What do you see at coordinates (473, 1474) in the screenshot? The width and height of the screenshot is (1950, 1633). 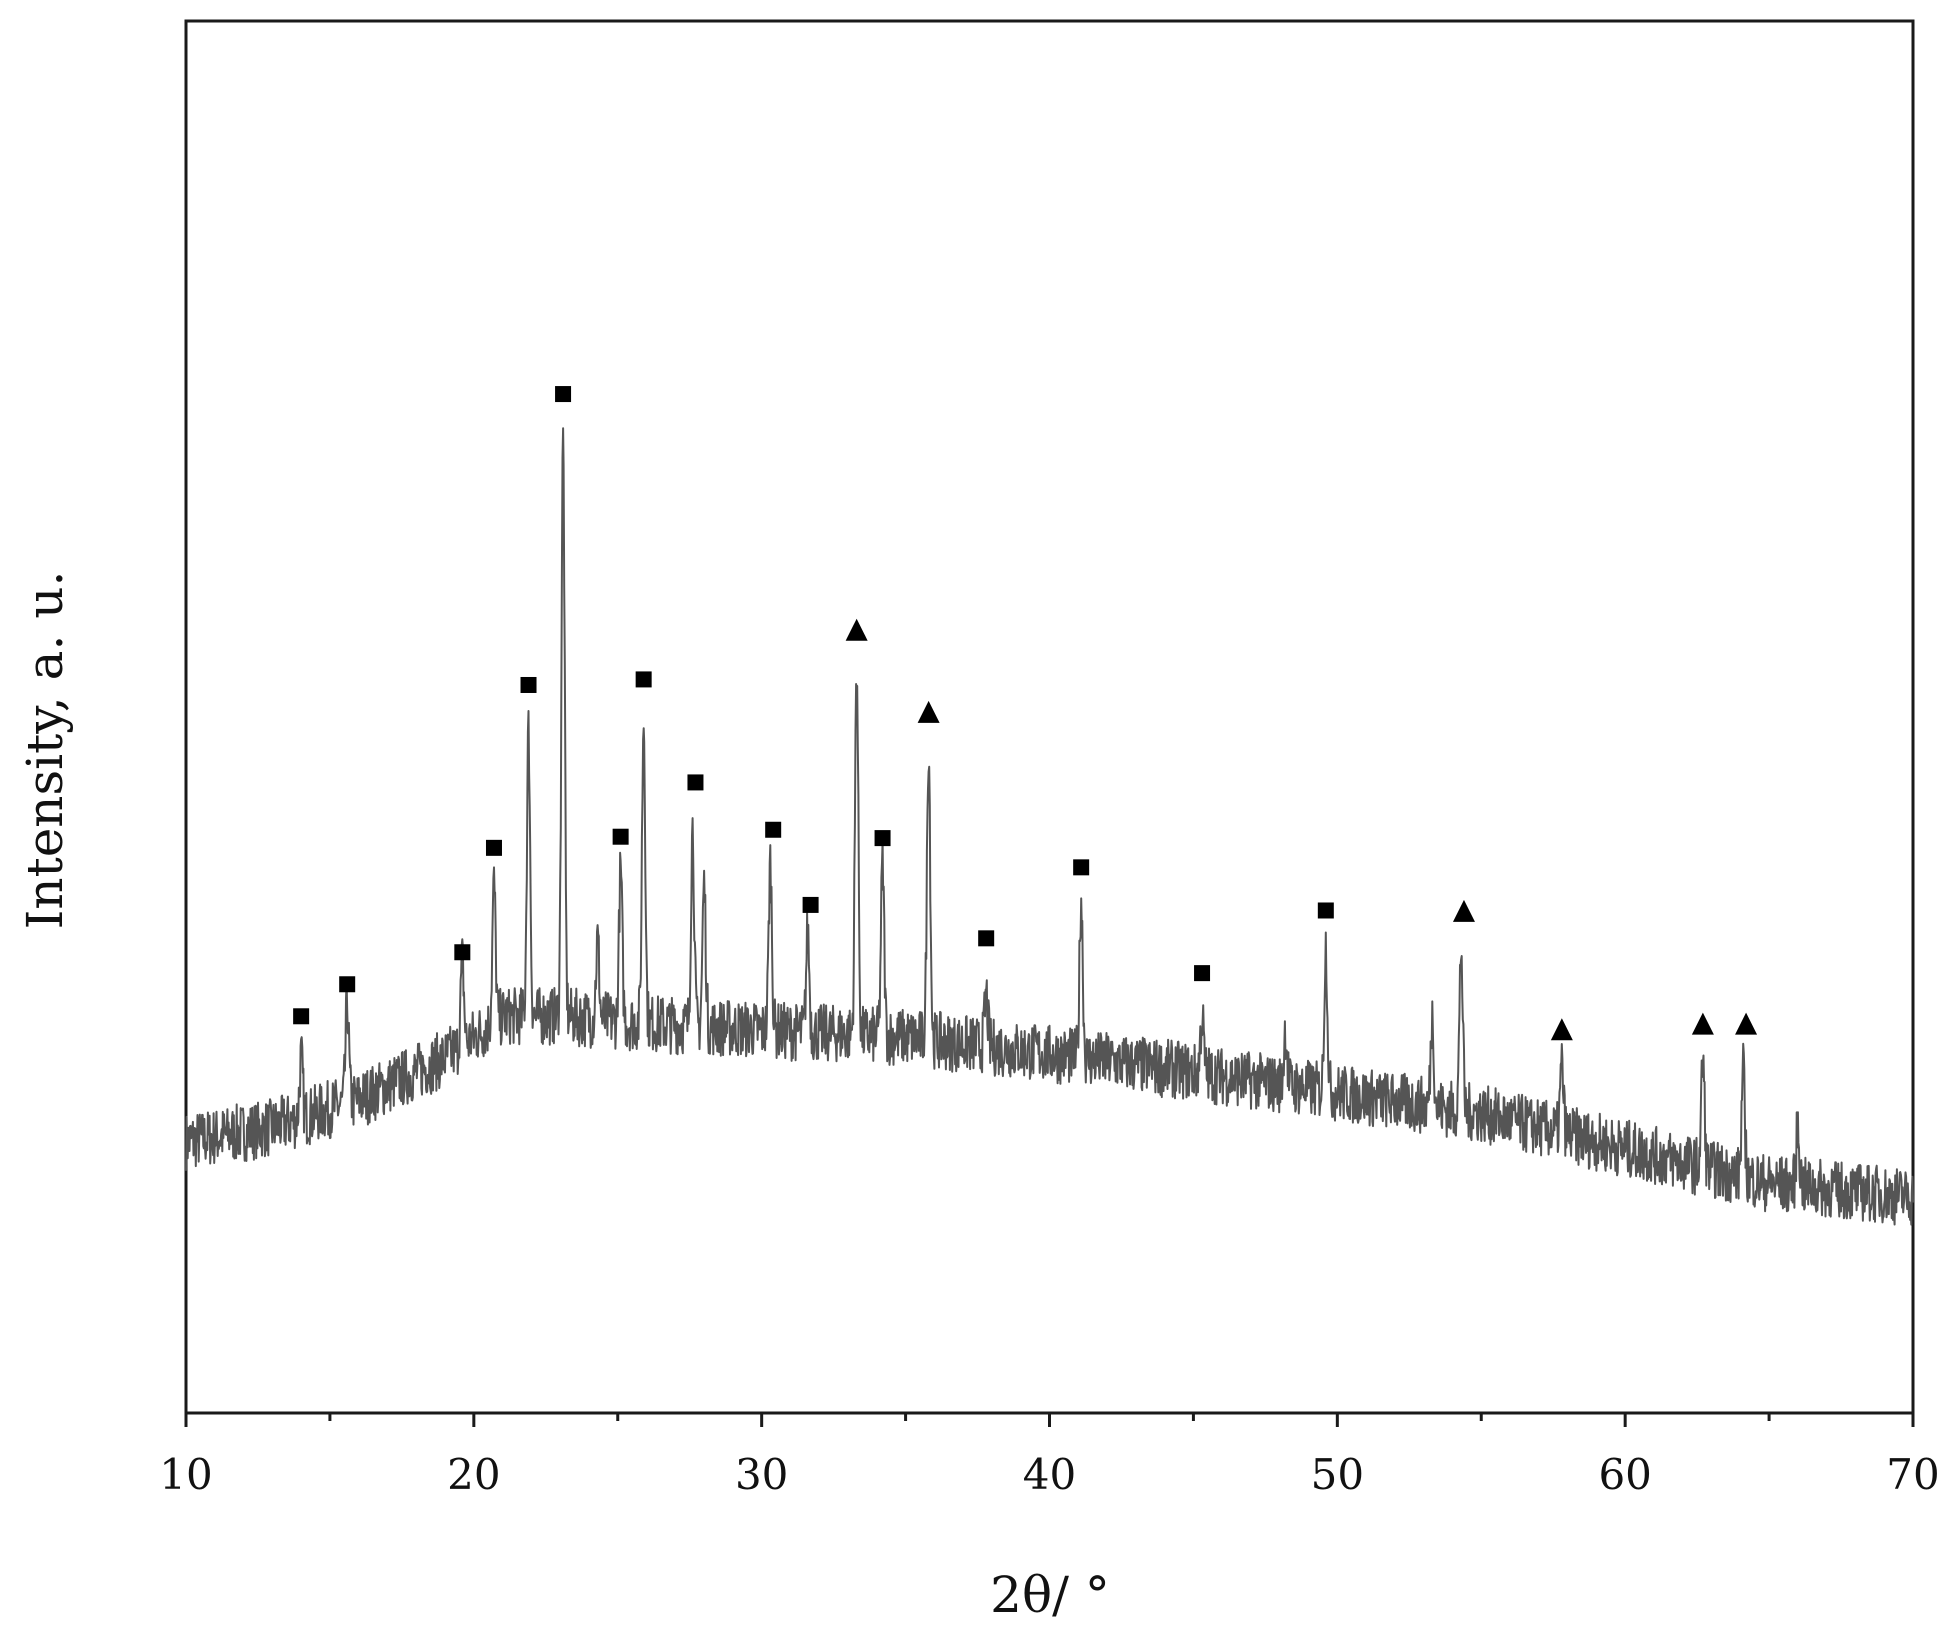 I see `x-tick-label: 20` at bounding box center [473, 1474].